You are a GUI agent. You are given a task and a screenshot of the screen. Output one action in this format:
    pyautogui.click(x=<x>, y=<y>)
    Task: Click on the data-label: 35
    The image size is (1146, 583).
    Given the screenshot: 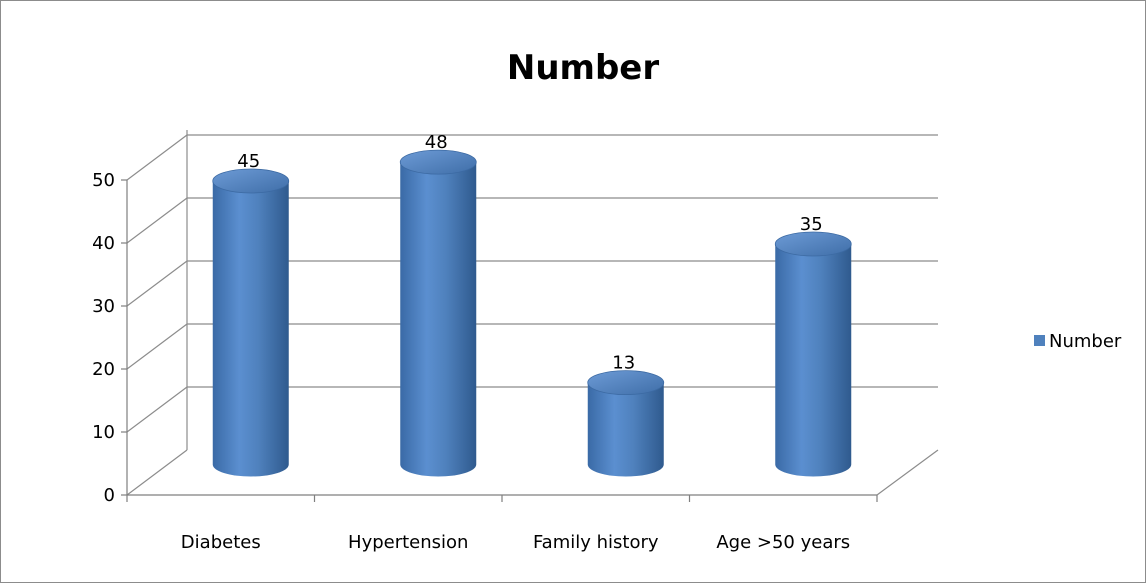 What is the action you would take?
    pyautogui.click(x=811, y=224)
    